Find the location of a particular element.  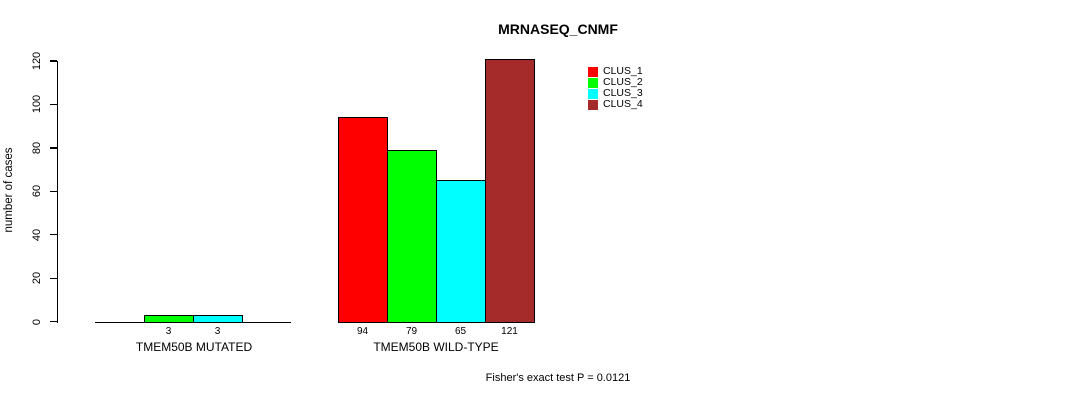

legend-item-clus-1: CLUS_1 is located at coordinates (615, 71).